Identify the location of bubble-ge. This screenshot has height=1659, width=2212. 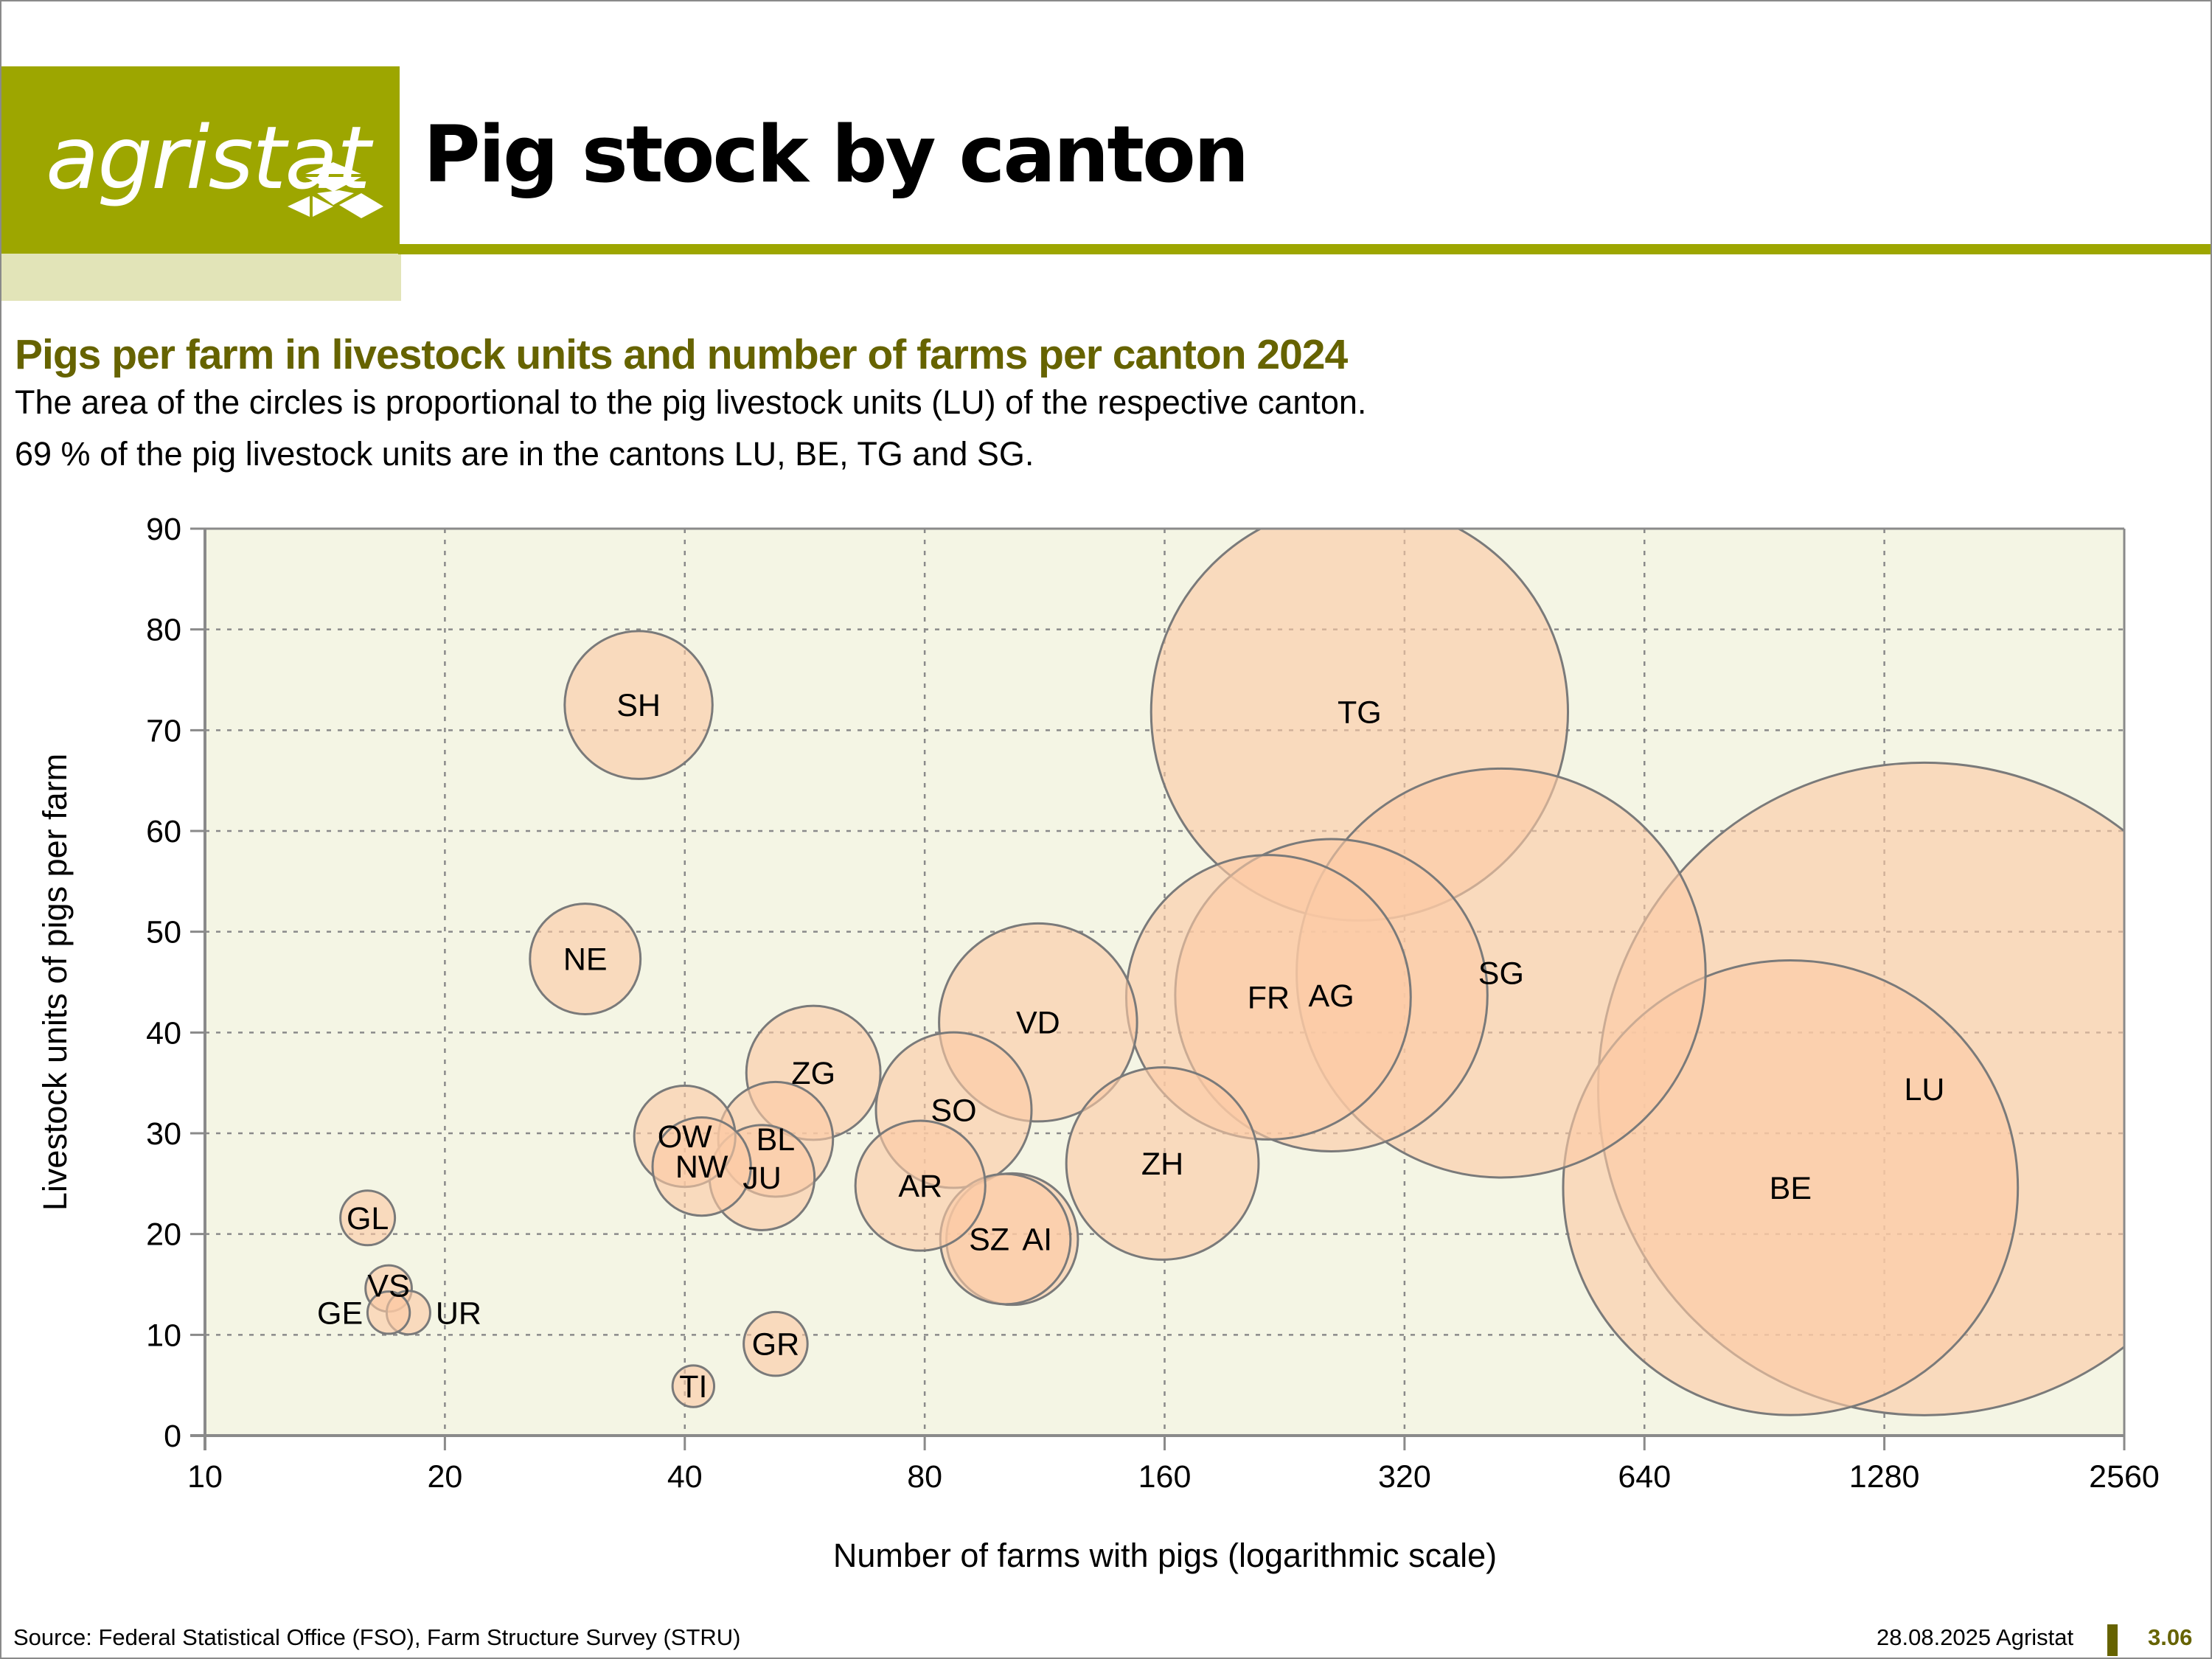
(388, 1312).